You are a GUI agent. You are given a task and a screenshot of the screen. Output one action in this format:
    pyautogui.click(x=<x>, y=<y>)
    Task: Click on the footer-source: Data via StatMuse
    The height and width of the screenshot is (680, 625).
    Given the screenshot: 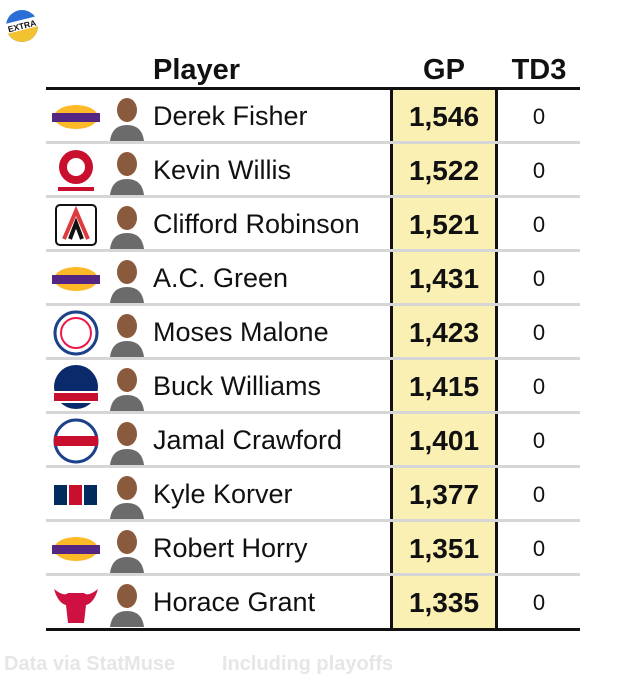 What is the action you would take?
    pyautogui.click(x=90, y=664)
    